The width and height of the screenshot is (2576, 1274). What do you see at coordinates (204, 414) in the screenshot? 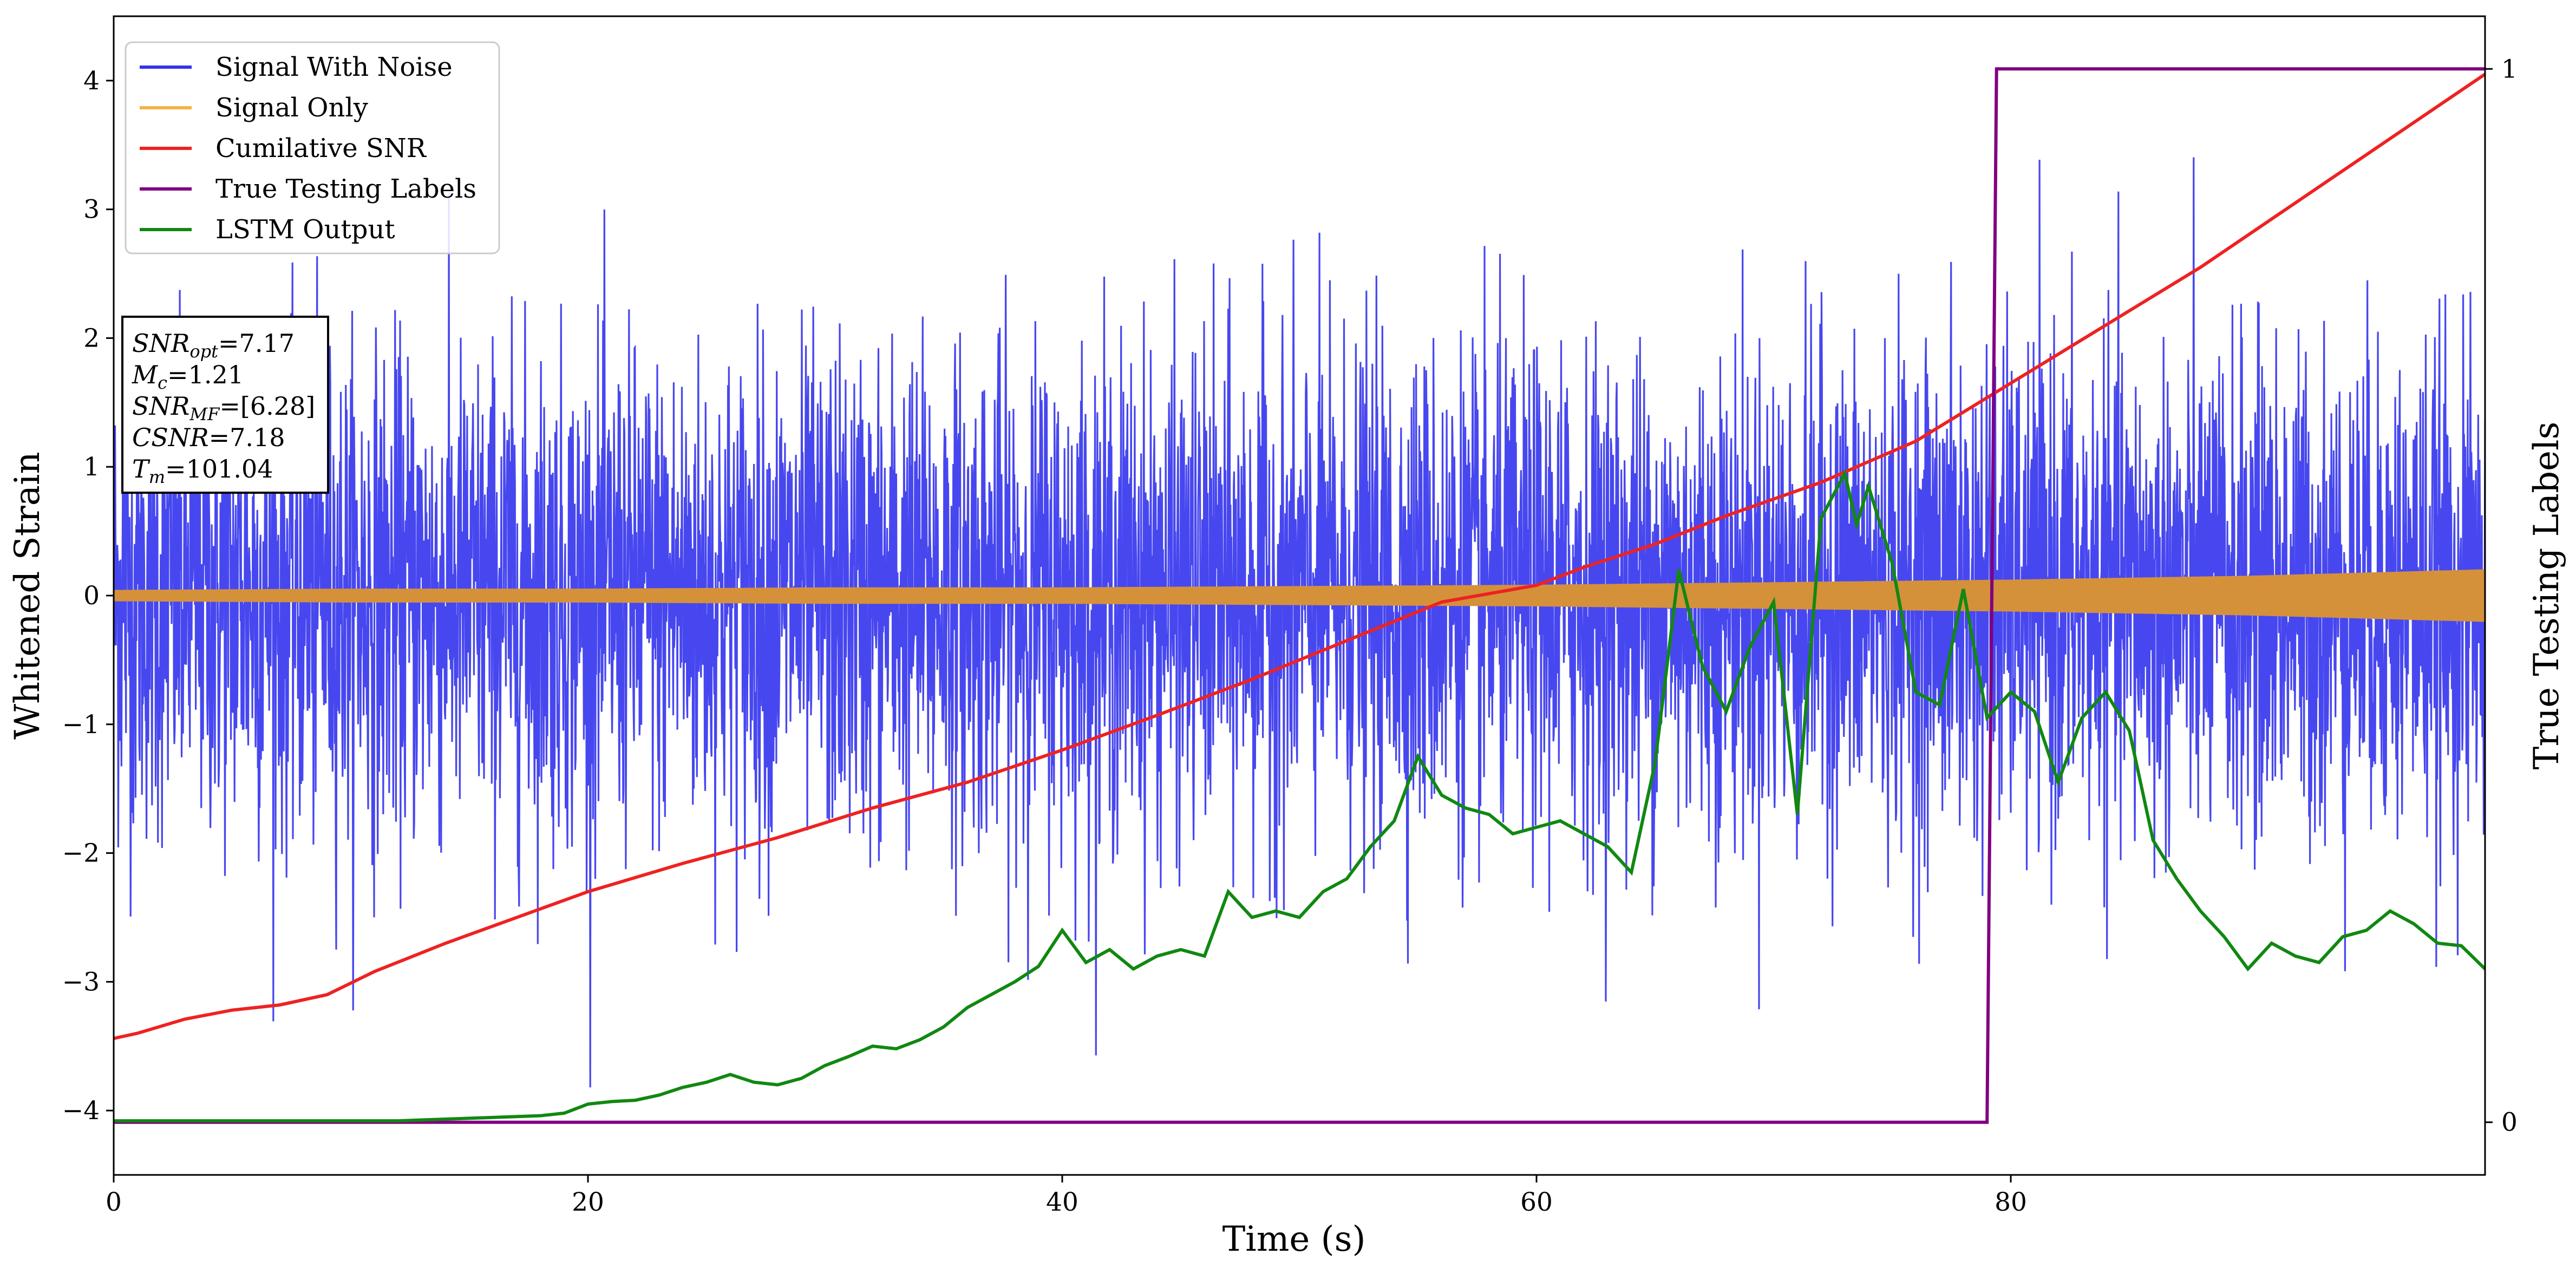
I see `annotation-subscript: MF` at bounding box center [204, 414].